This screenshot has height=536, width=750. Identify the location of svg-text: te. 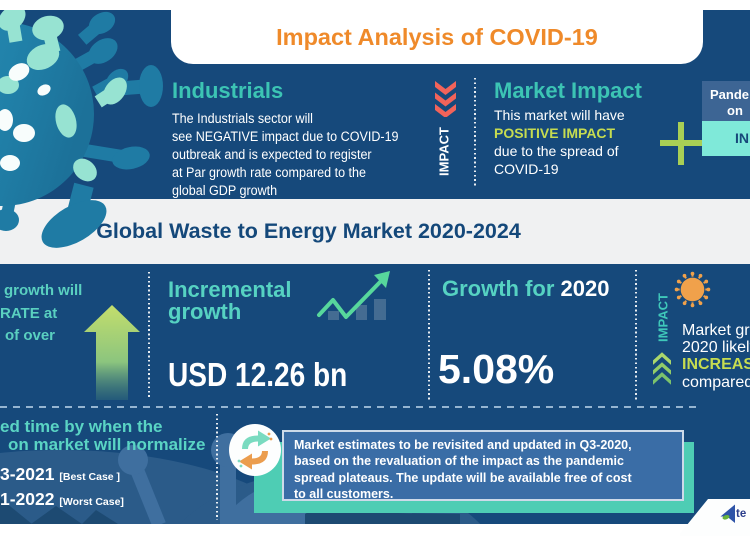
(741, 514).